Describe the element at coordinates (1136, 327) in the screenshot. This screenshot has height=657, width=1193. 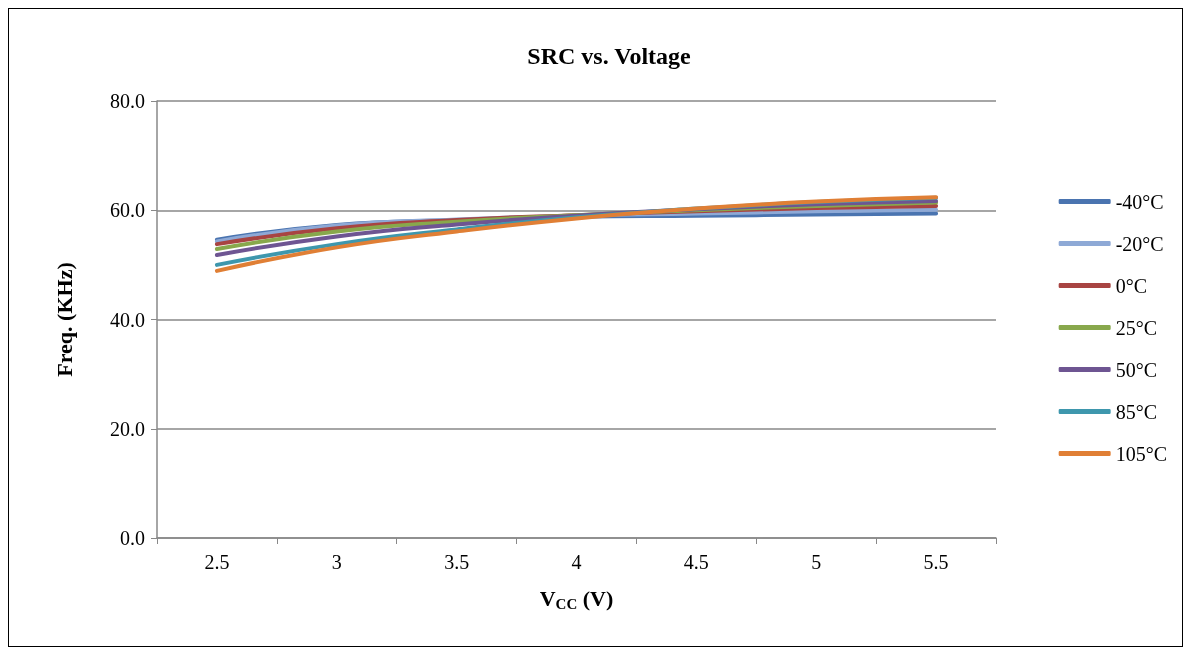
I see `legend-label: 25°C` at that location.